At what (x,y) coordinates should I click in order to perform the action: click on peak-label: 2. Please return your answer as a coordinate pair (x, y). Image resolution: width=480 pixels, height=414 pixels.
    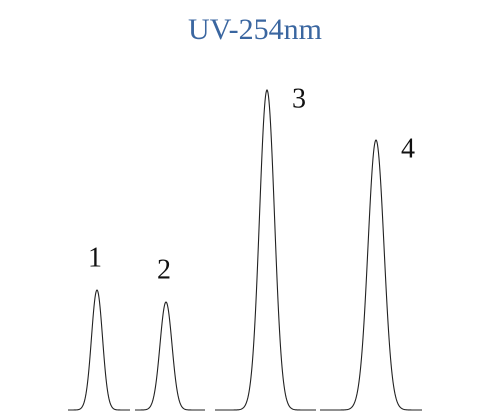
    Looking at the image, I should click on (164, 269).